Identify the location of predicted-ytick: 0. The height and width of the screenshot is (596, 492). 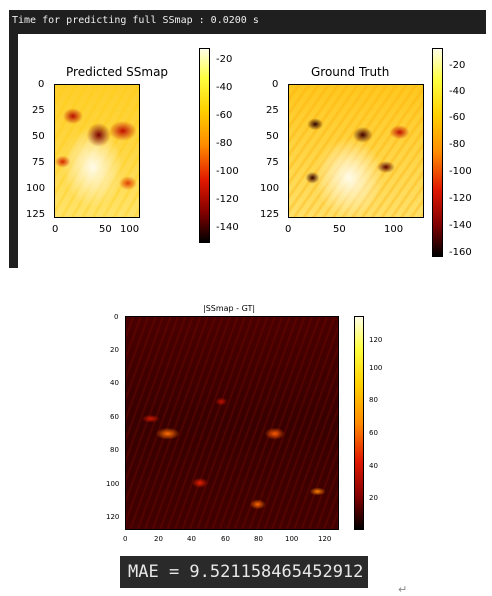
(41, 84).